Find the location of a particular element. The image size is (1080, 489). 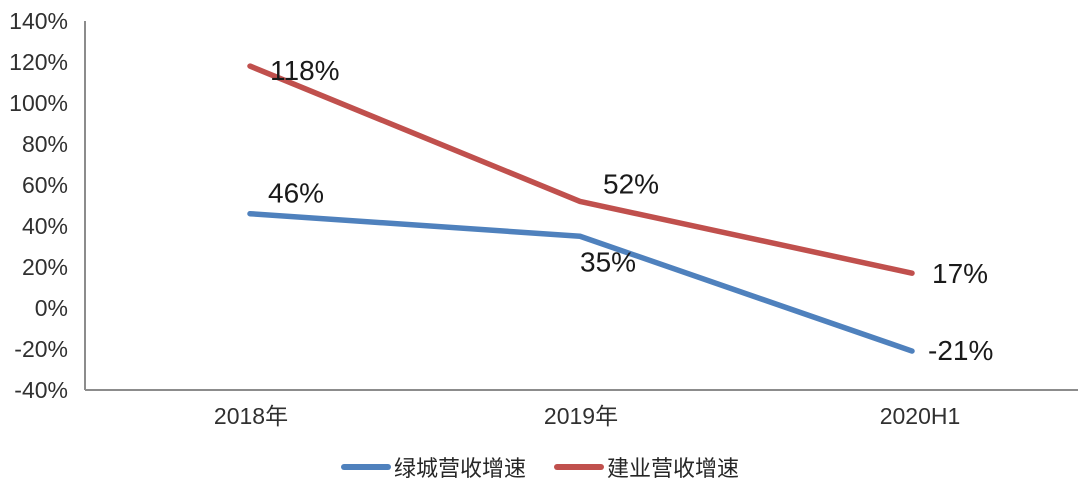

data-label: 35% is located at coordinates (608, 261).